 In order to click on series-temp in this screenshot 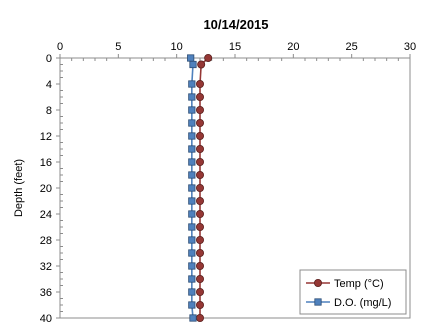, I will do `click(204, 188)`.